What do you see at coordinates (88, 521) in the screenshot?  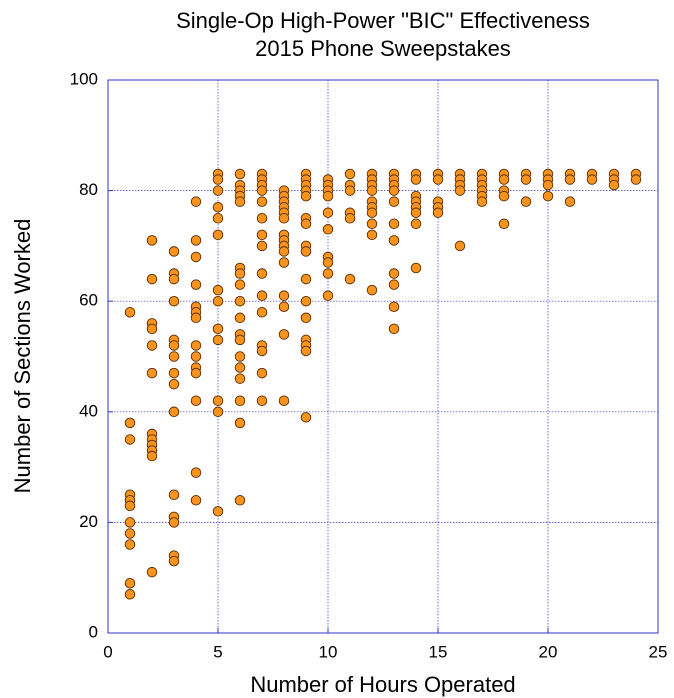 I see `y-tick-label: 20` at bounding box center [88, 521].